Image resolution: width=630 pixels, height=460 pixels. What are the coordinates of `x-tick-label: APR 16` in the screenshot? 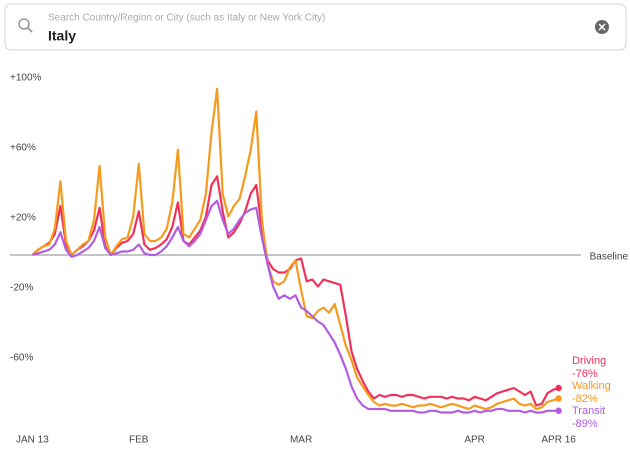 It's located at (558, 440).